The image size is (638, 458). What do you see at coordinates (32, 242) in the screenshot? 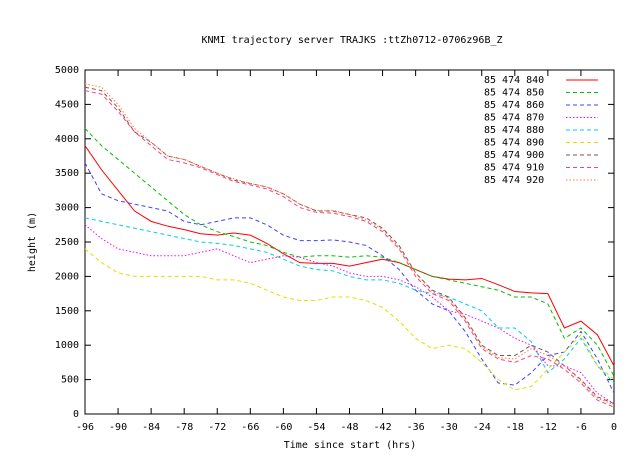
I see `y-axis-label: height (m)` at bounding box center [32, 242].